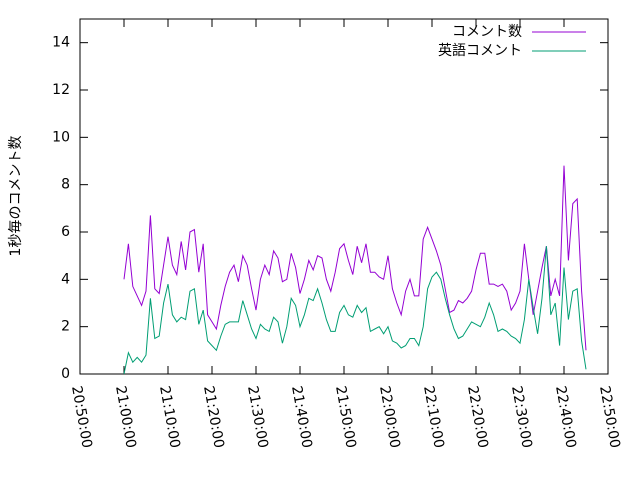  What do you see at coordinates (125, 417) in the screenshot?
I see `x-tick-label: 21:00:00` at bounding box center [125, 417].